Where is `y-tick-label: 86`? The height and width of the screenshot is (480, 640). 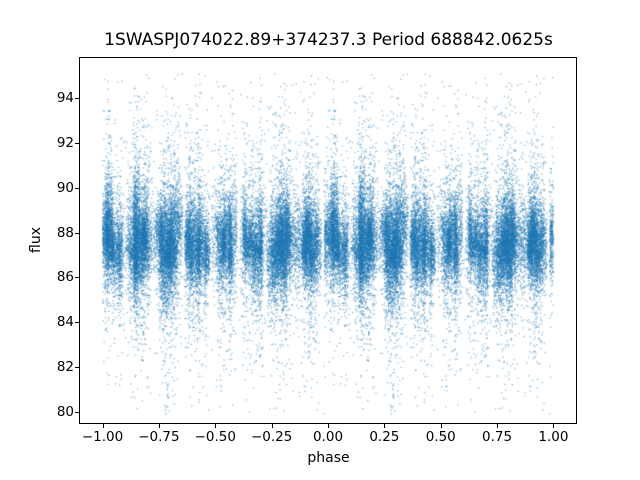 y-tick-label: 86 is located at coordinates (65, 277).